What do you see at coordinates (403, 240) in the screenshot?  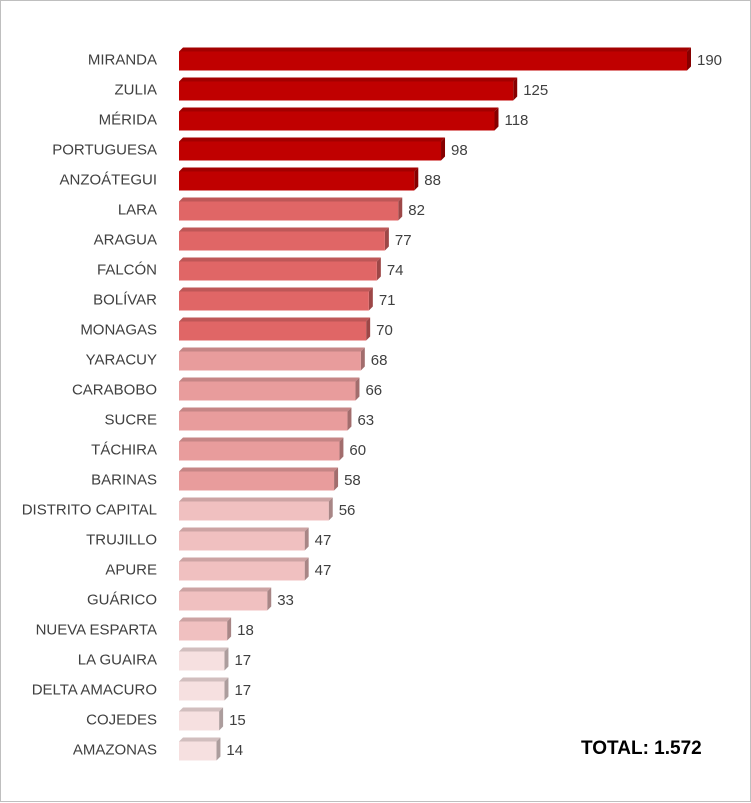 I see `value-label: 77` at bounding box center [403, 240].